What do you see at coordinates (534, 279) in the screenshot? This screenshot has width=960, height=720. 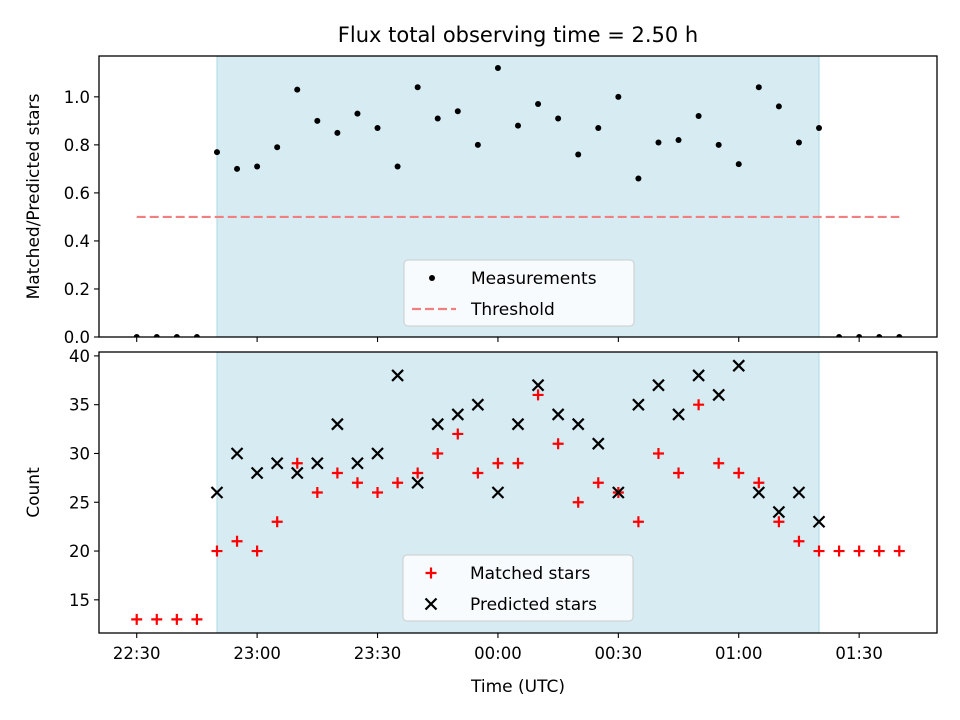 I see `legend-entry-label: Measurements` at bounding box center [534, 279].